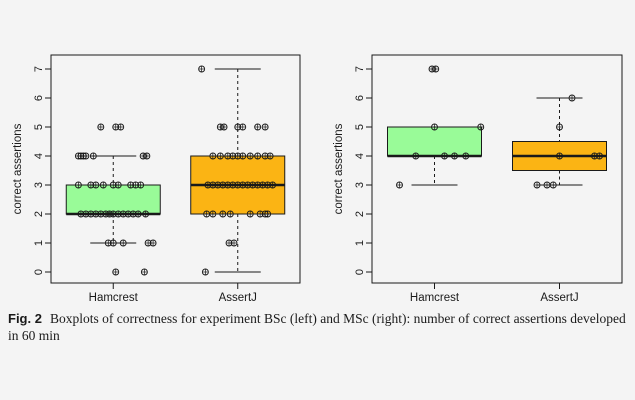 The height and width of the screenshot is (400, 635). What do you see at coordinates (39, 98) in the screenshot?
I see `bsc-y-tick-label: 6` at bounding box center [39, 98].